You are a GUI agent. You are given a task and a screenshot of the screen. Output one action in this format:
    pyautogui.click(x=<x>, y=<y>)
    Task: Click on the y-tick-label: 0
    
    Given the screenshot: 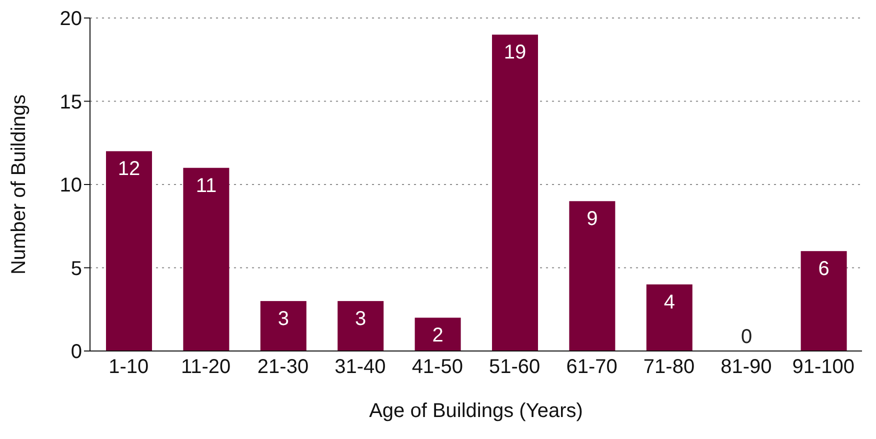 What is the action you would take?
    pyautogui.click(x=76, y=352)
    